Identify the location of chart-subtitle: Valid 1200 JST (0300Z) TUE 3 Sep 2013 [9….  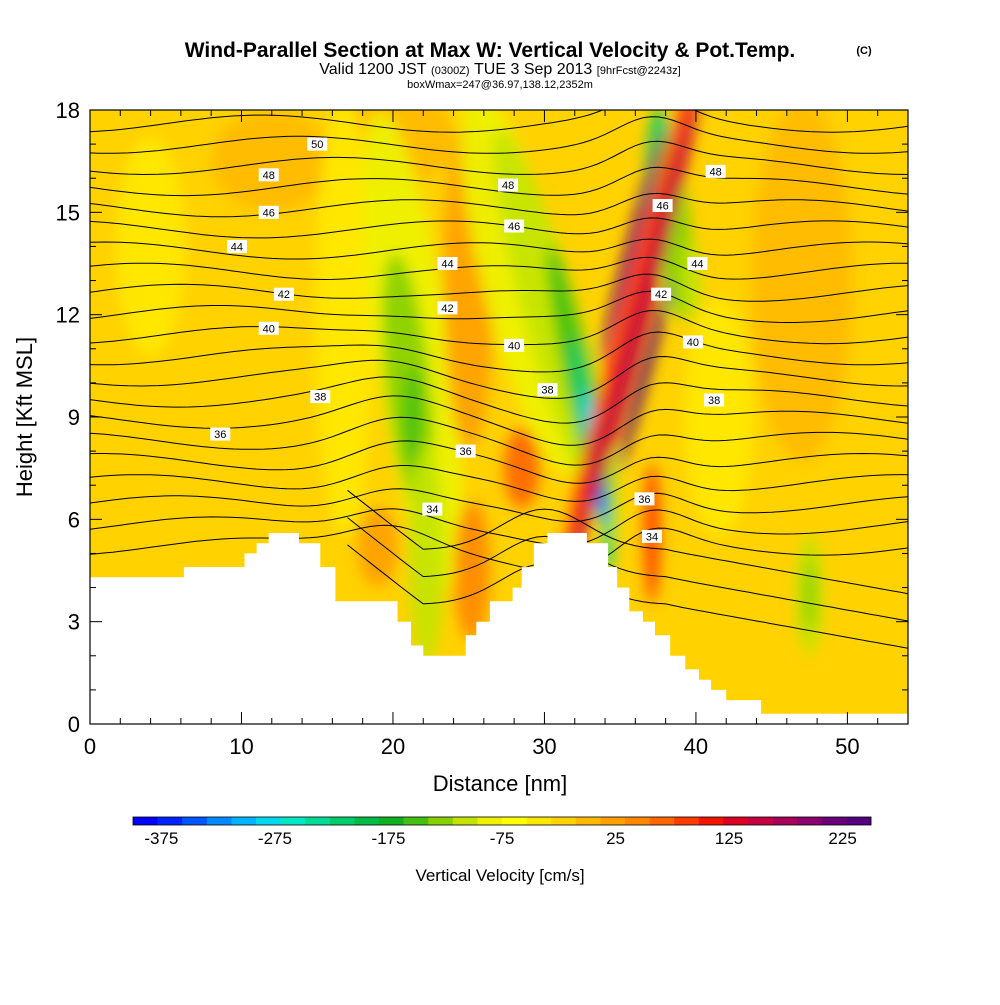
(499, 69).